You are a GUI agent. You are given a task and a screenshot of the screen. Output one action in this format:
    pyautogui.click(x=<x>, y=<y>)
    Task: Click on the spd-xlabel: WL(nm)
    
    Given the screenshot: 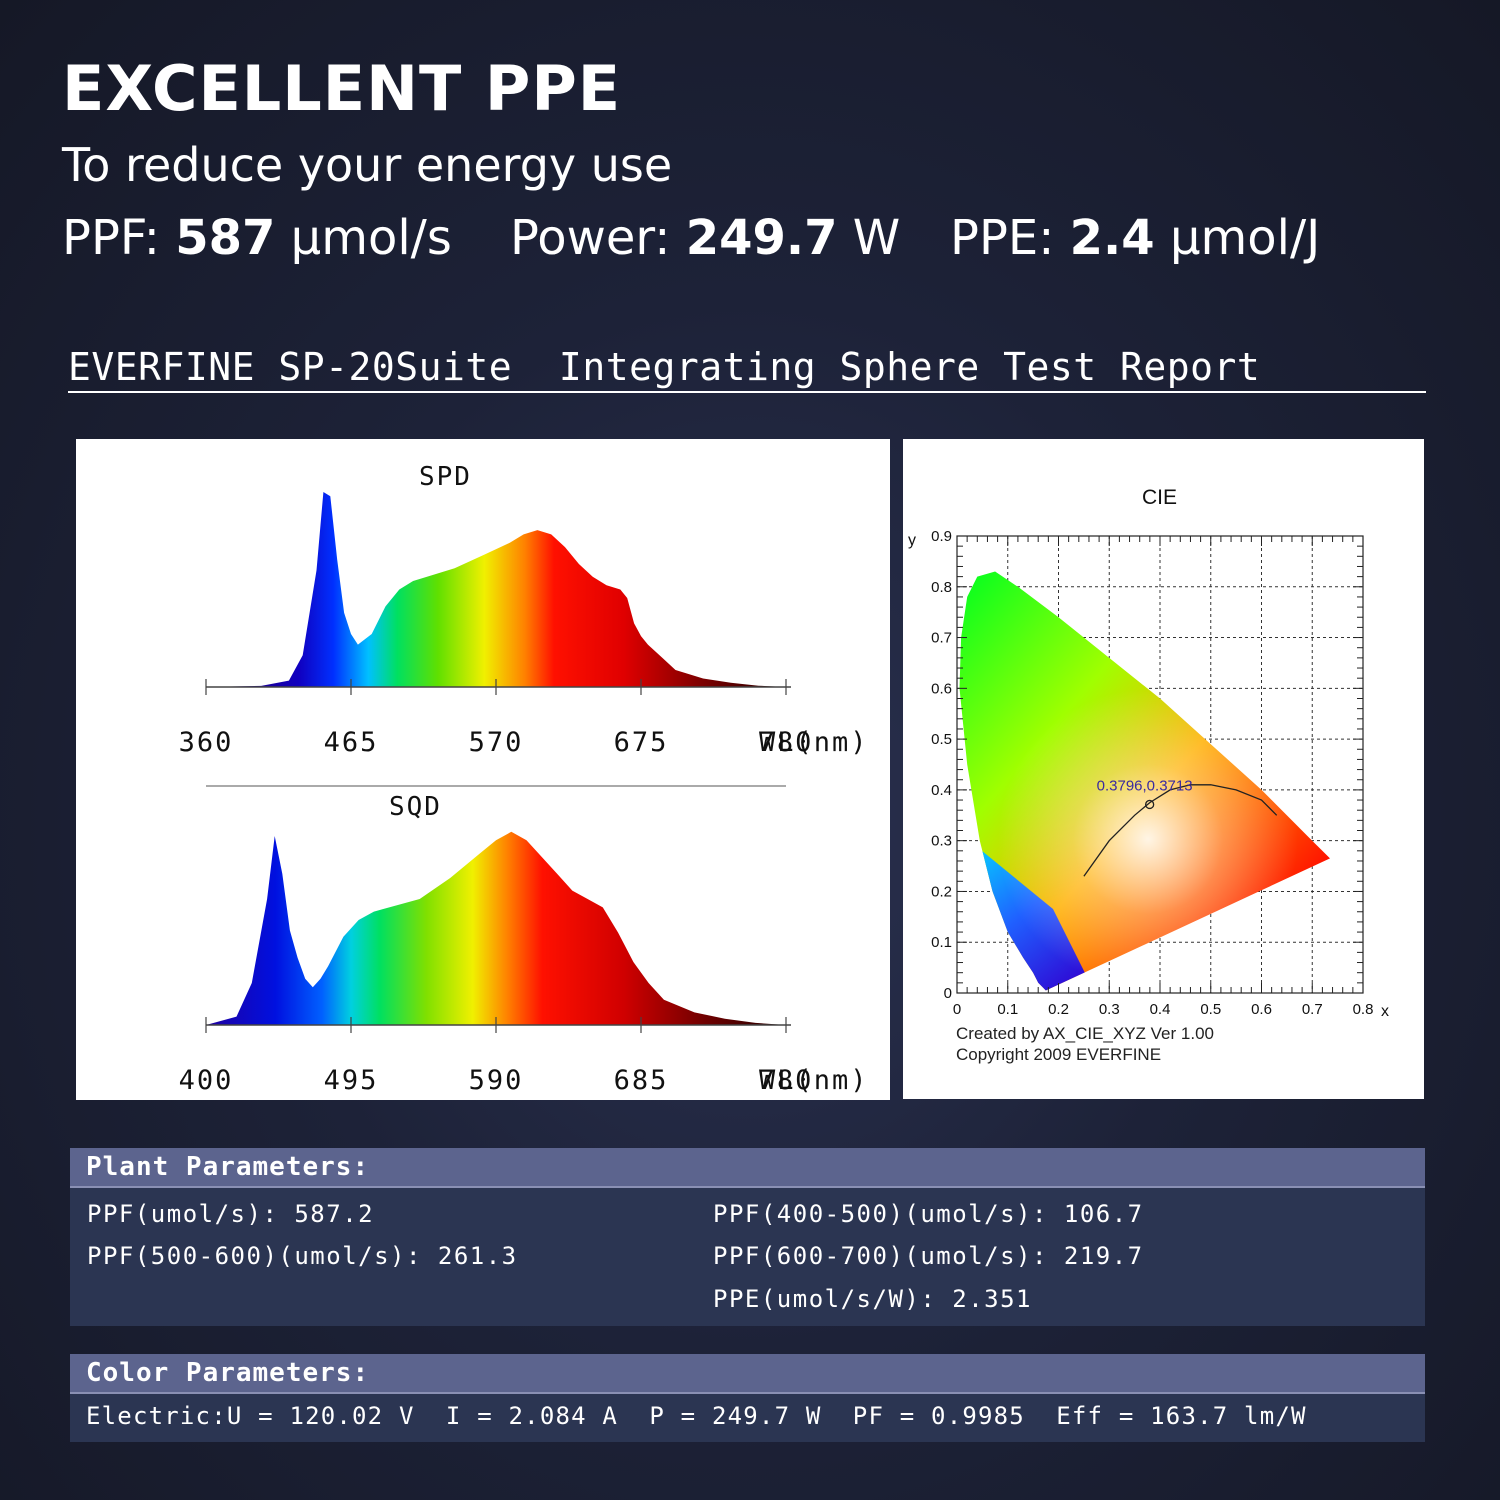 What is the action you would take?
    pyautogui.click(x=814, y=742)
    